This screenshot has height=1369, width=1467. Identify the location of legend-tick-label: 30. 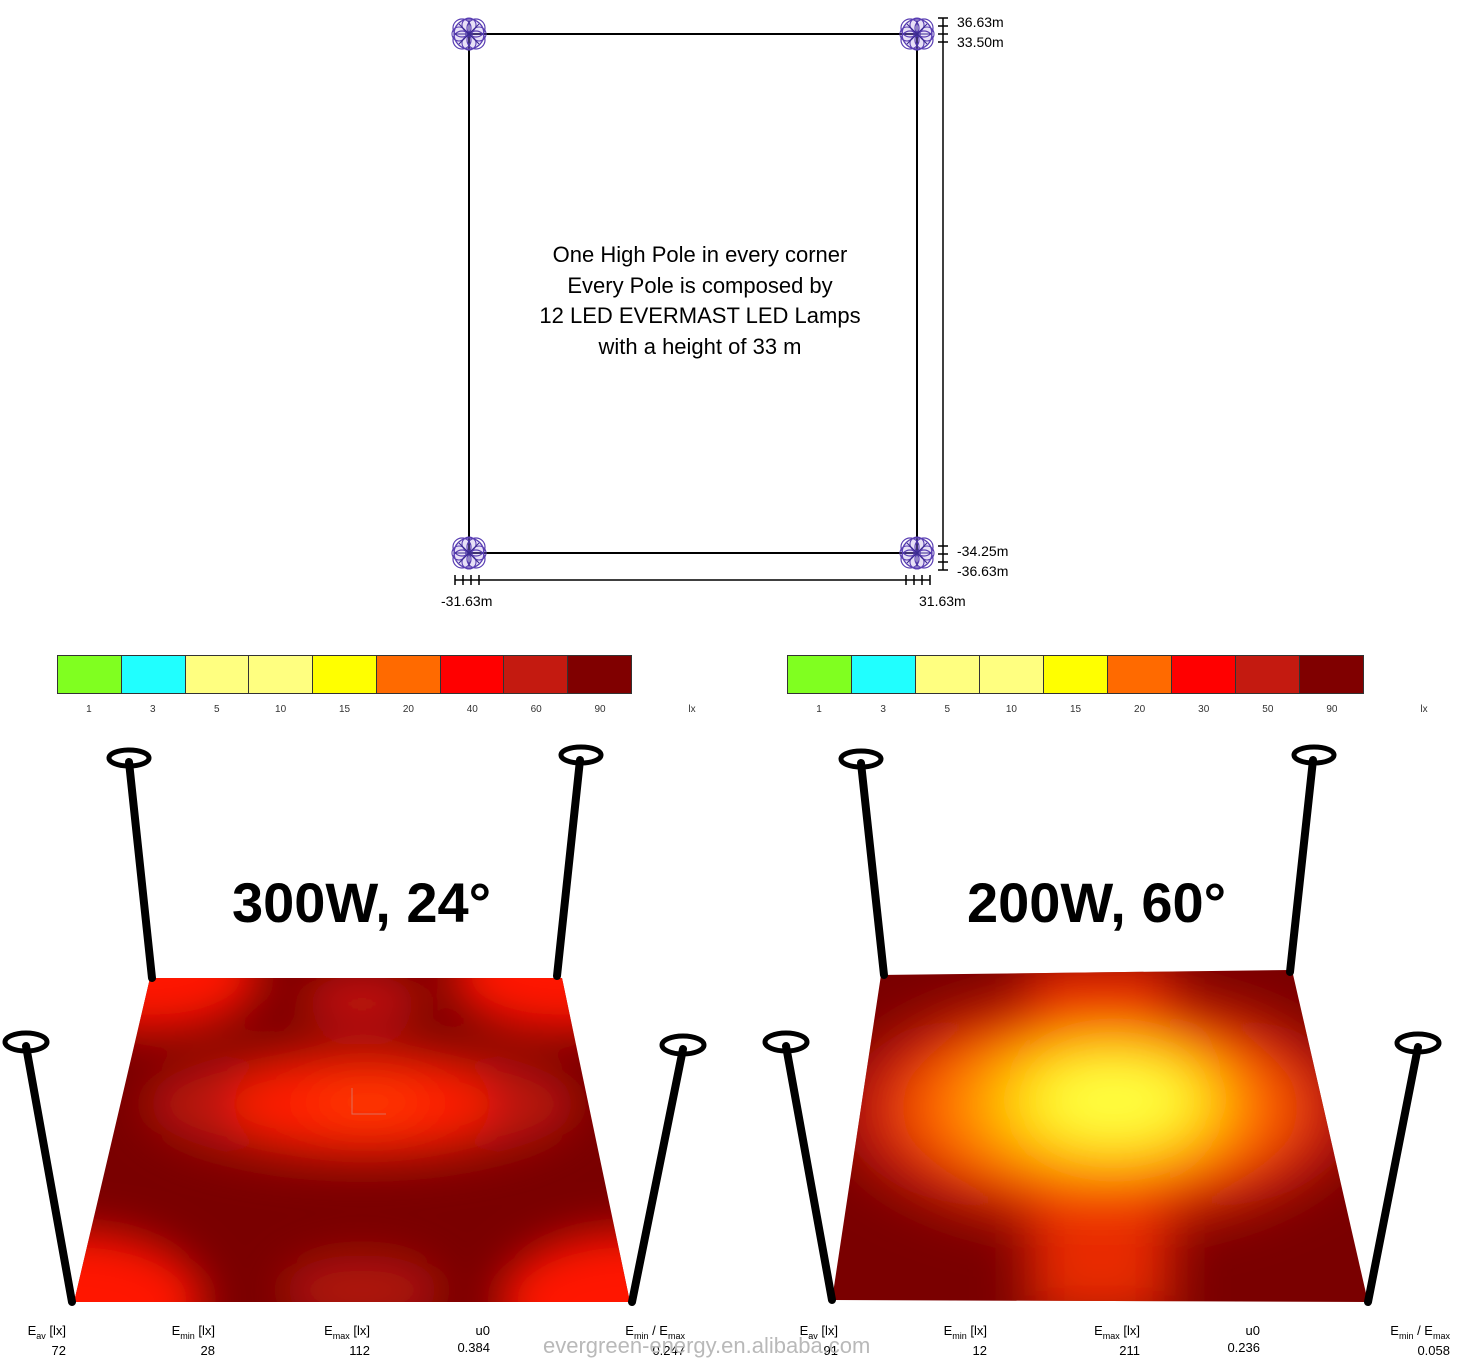
(1204, 709).